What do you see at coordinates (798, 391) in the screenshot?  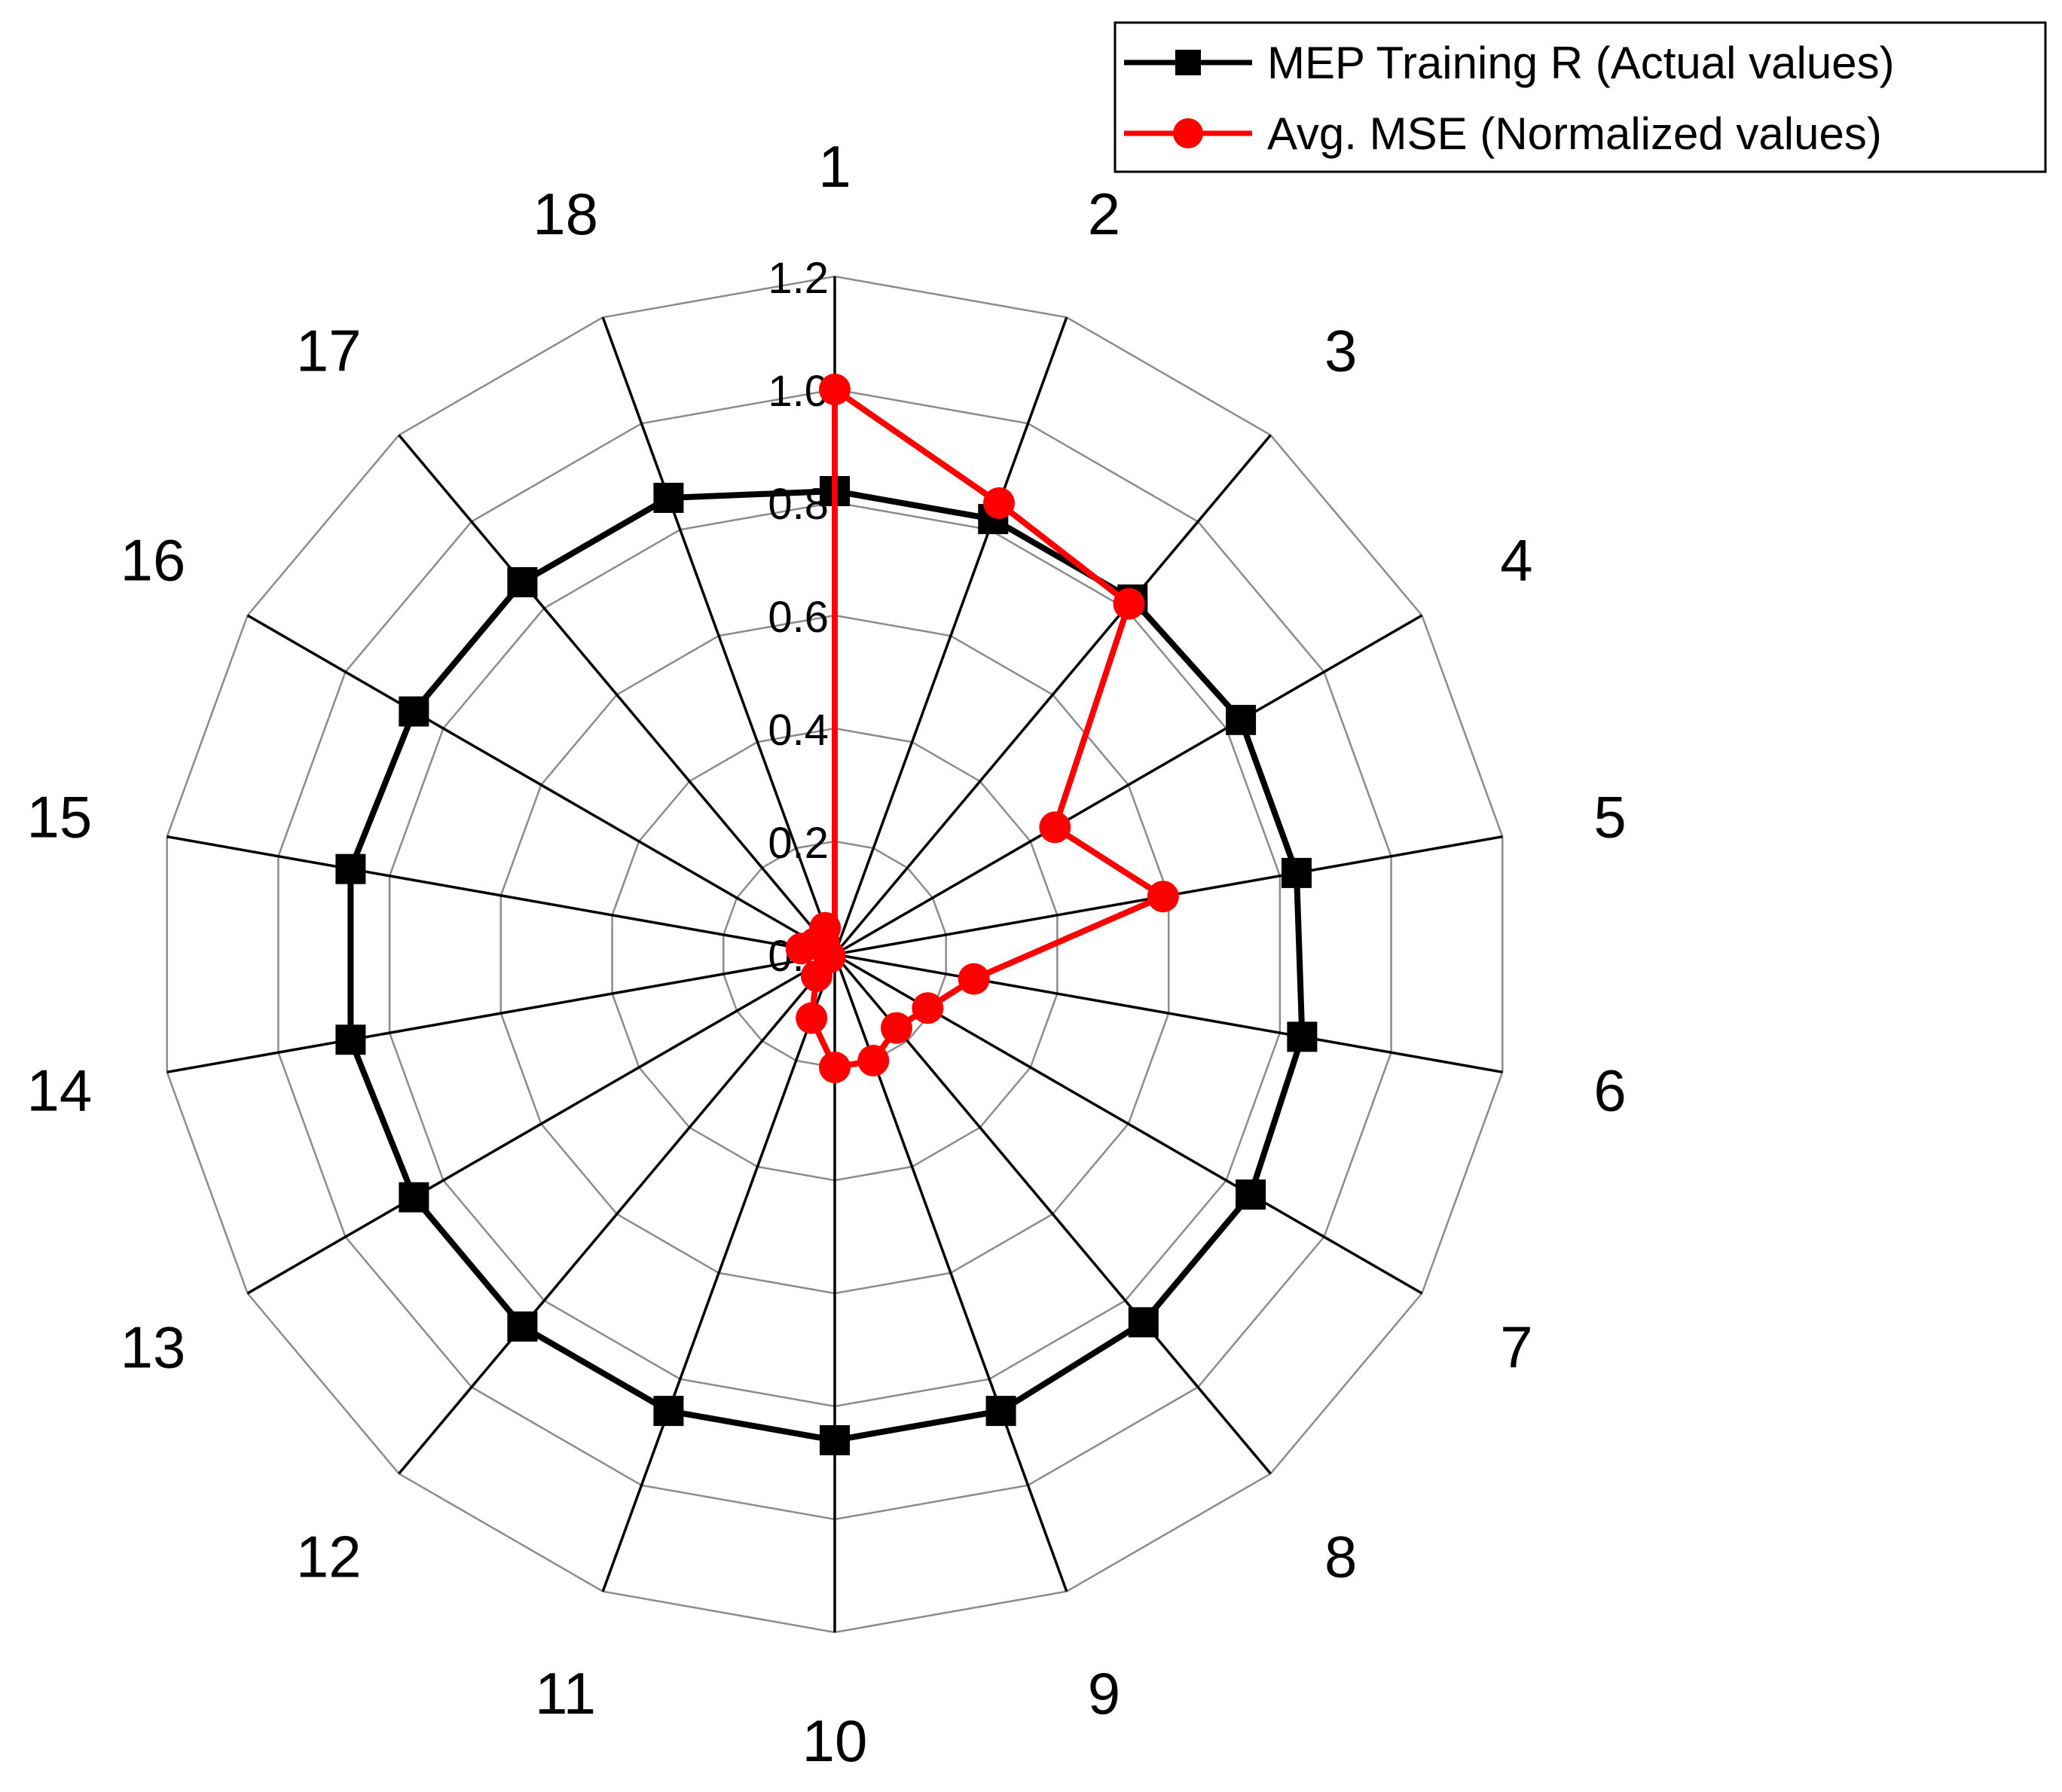 I see `radial-tick-label: 1.0` at bounding box center [798, 391].